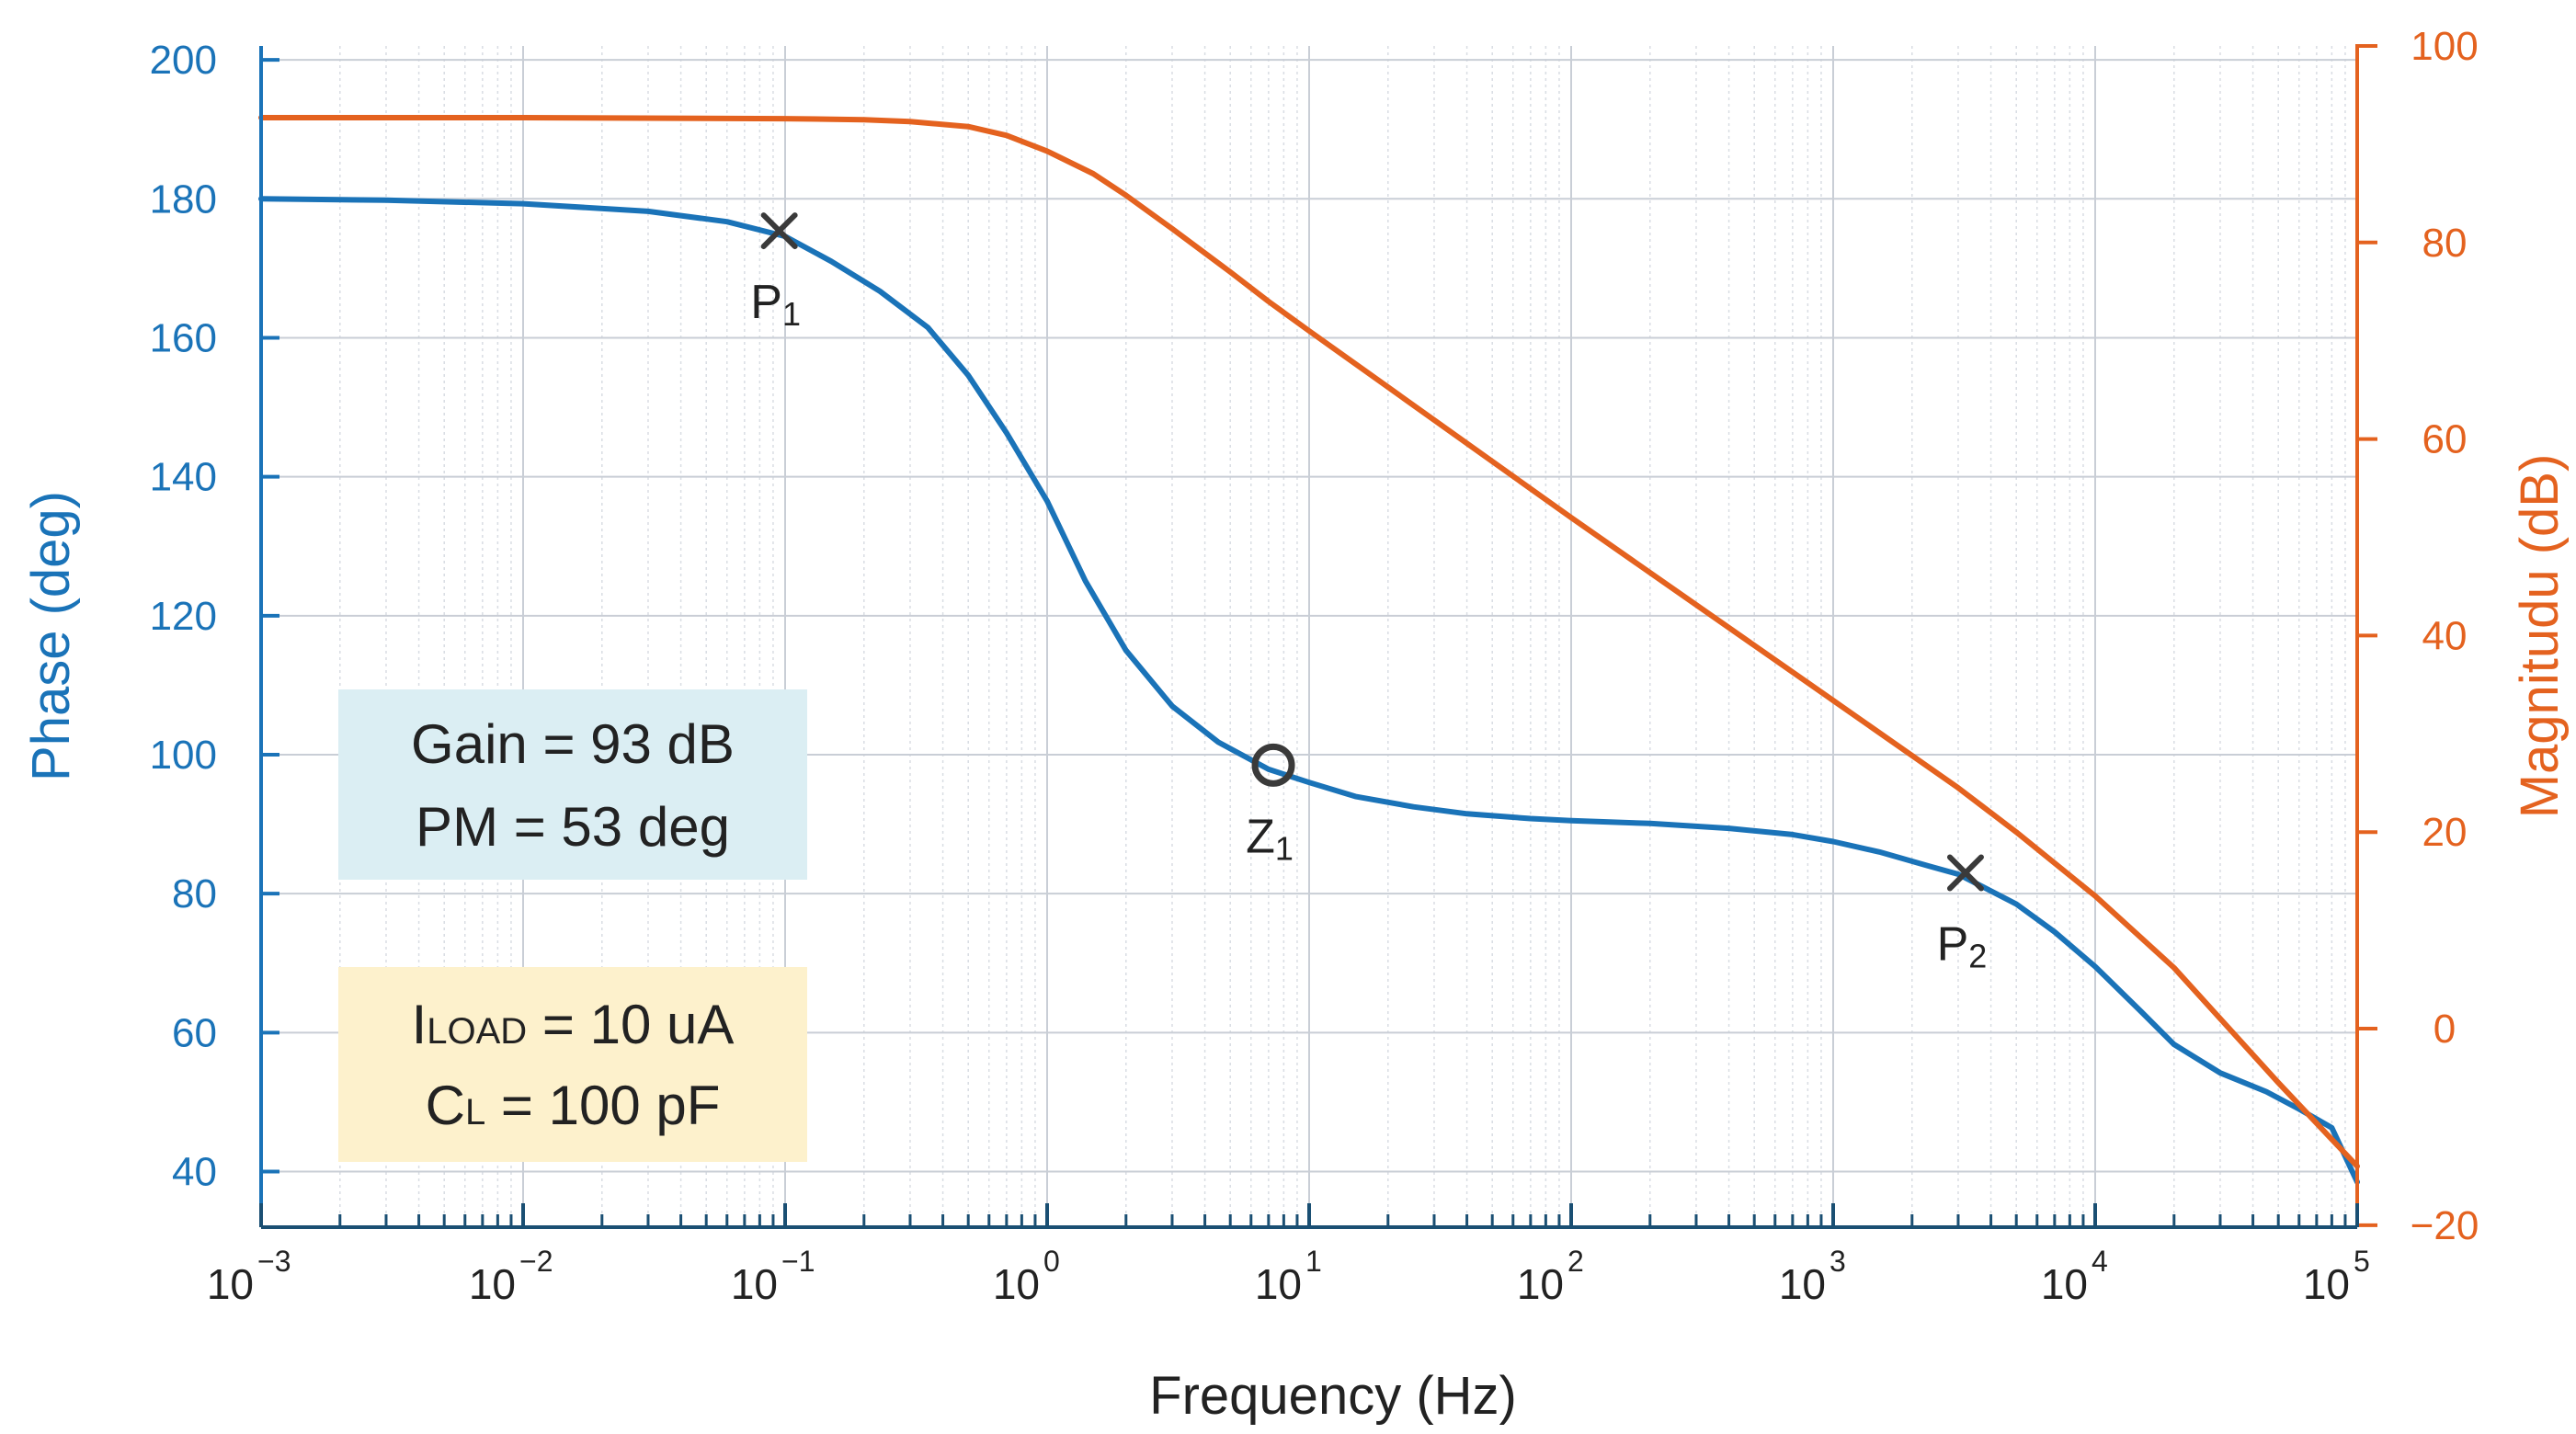  I want to click on annotation-label: P2, so click(1962, 946).